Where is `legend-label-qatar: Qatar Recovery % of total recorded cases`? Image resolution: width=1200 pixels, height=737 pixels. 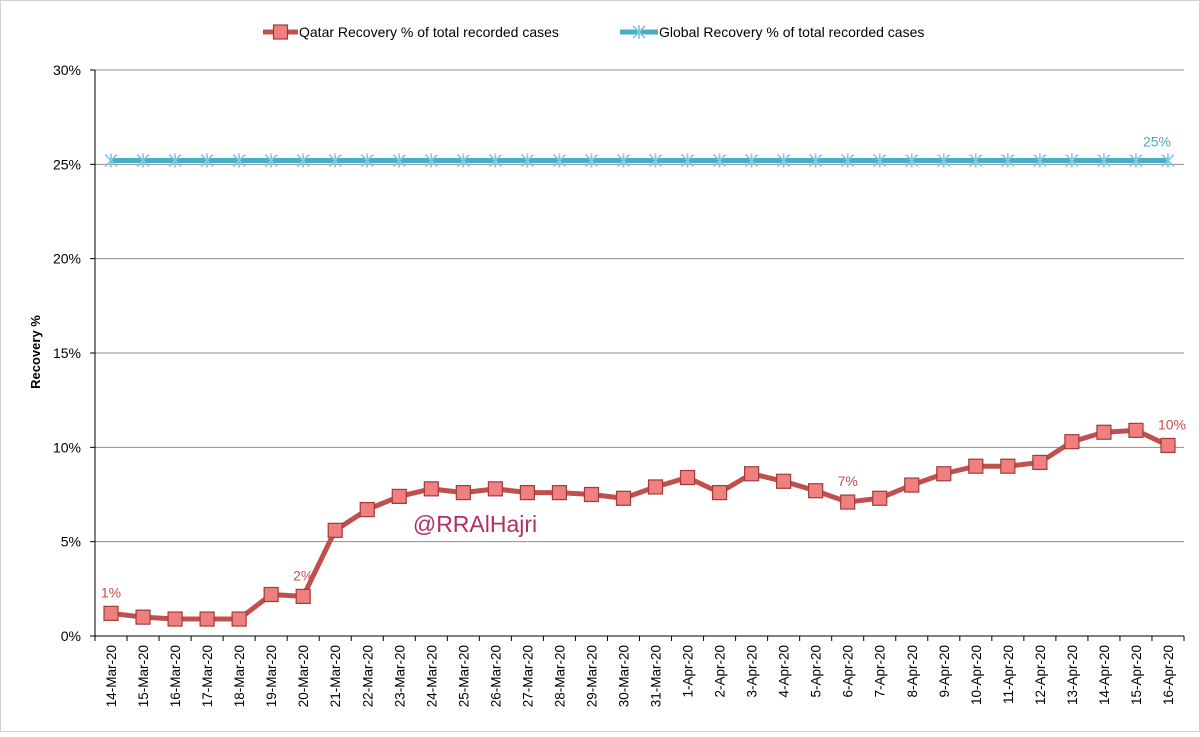 legend-label-qatar: Qatar Recovery % of total recorded cases is located at coordinates (429, 32).